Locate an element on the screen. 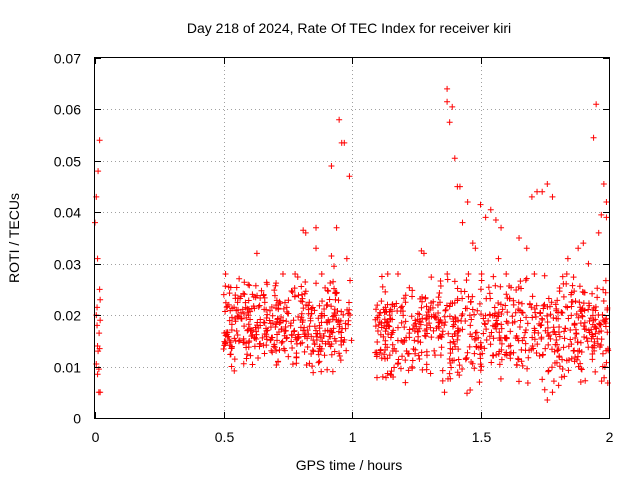 Image resolution: width=640 pixels, height=480 pixels. y-tick-label: 0.02 is located at coordinates (67, 316).